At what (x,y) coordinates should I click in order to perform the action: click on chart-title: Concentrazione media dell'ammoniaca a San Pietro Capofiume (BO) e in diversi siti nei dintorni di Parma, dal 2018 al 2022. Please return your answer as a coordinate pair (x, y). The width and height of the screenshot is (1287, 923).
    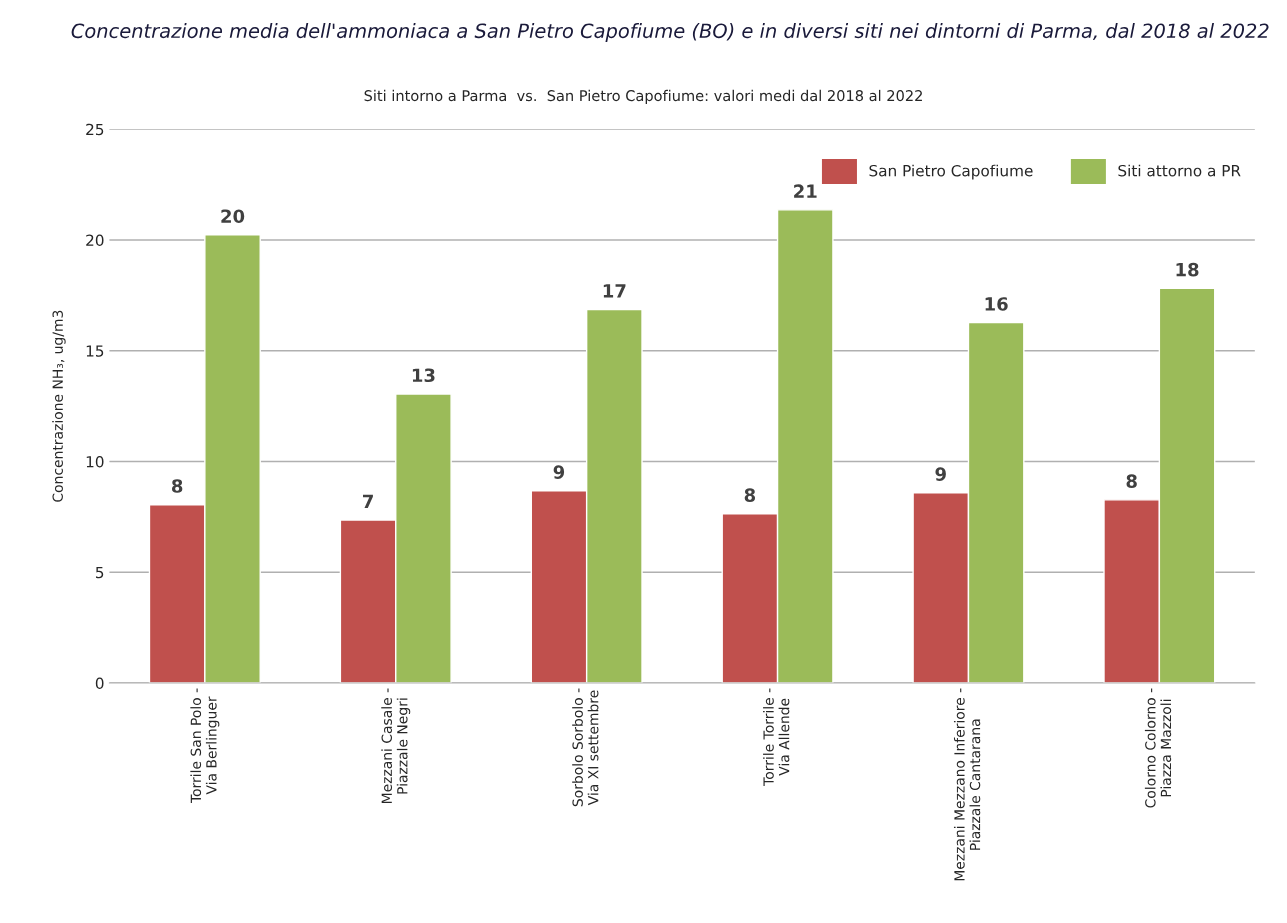
    Looking at the image, I should click on (670, 32).